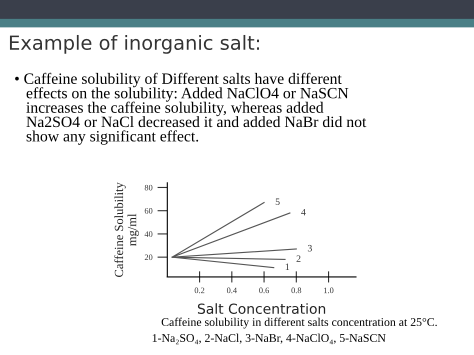 The height and width of the screenshot is (355, 474). I want to click on series-label: 5, so click(278, 202).